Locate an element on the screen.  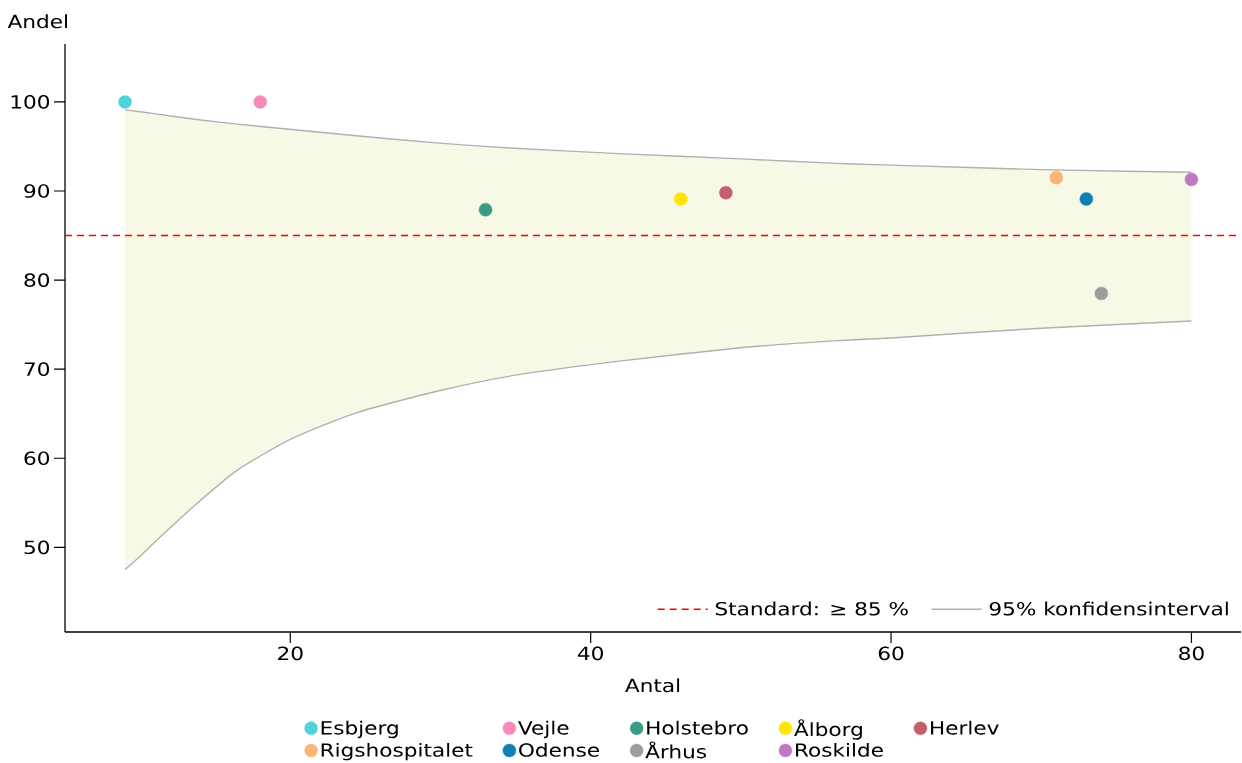
legend-label: Rigshospitalet is located at coordinates (397, 752).